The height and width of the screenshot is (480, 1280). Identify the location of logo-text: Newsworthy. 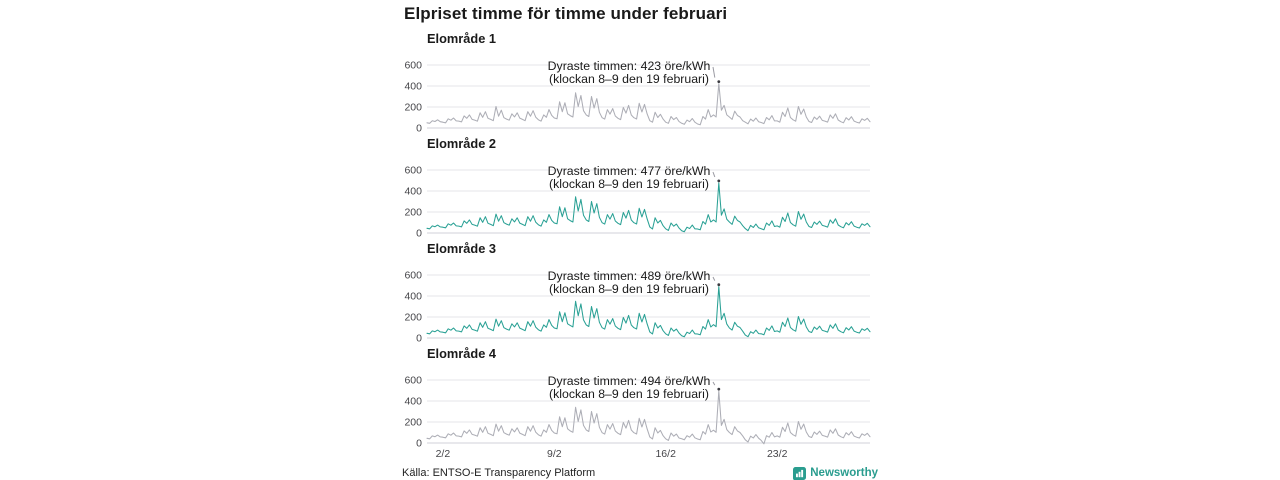
(844, 473).